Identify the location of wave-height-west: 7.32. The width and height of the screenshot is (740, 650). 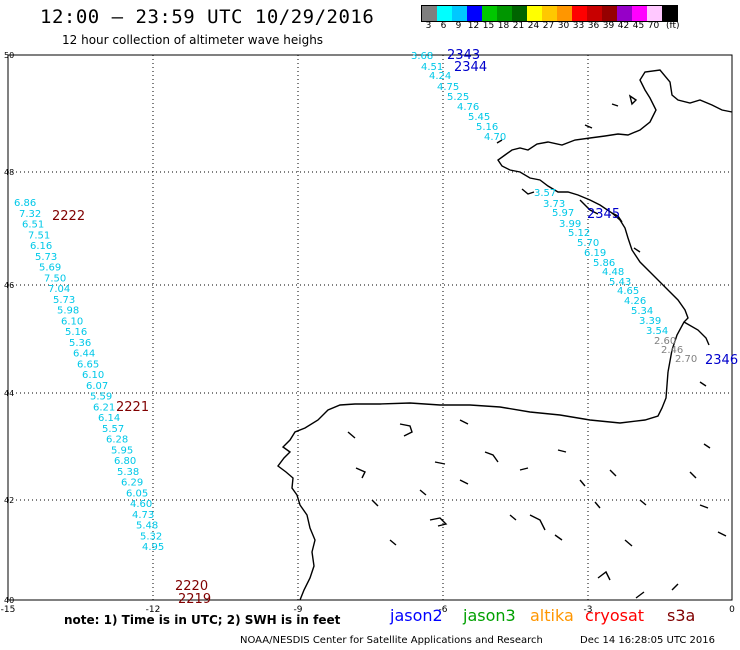
(30, 214).